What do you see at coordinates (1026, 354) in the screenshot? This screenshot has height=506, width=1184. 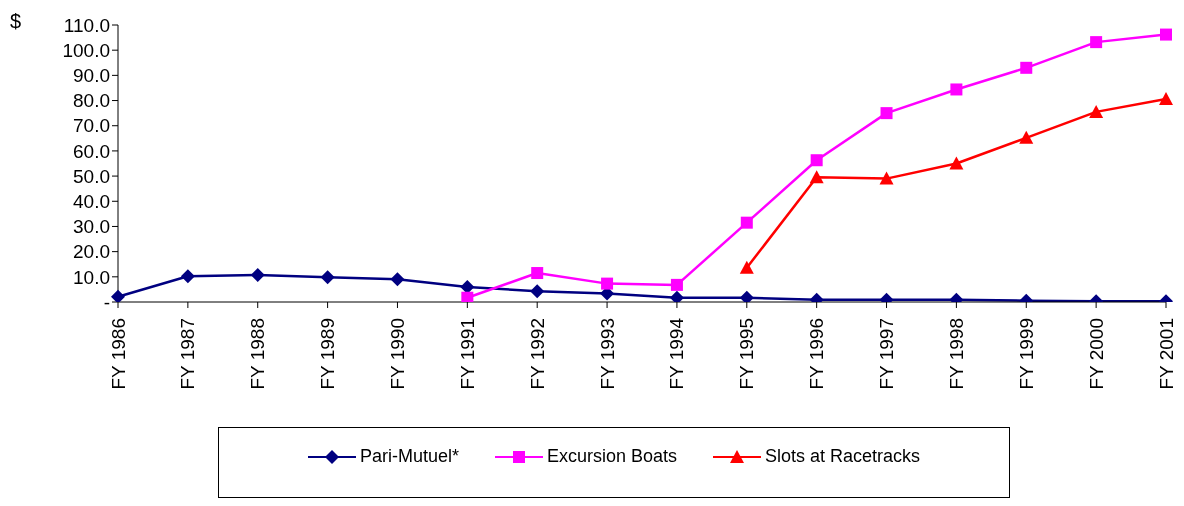 I see `x-tick-label: FY 1999` at bounding box center [1026, 354].